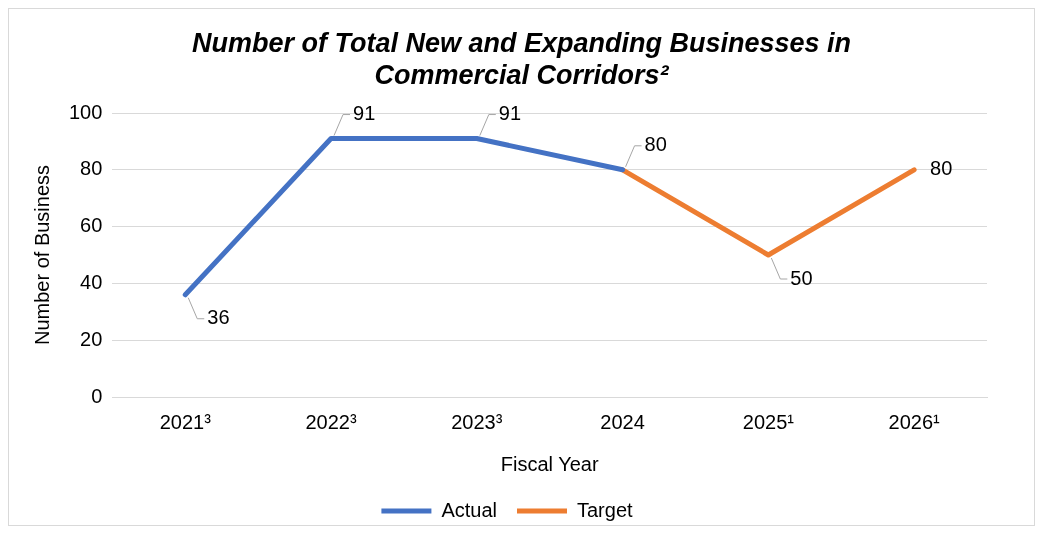 Image resolution: width=1045 pixels, height=536 pixels. What do you see at coordinates (521, 59) in the screenshot?
I see `chart-title: Number of Total New and Expanding Businesses in Commercial Corridors²` at bounding box center [521, 59].